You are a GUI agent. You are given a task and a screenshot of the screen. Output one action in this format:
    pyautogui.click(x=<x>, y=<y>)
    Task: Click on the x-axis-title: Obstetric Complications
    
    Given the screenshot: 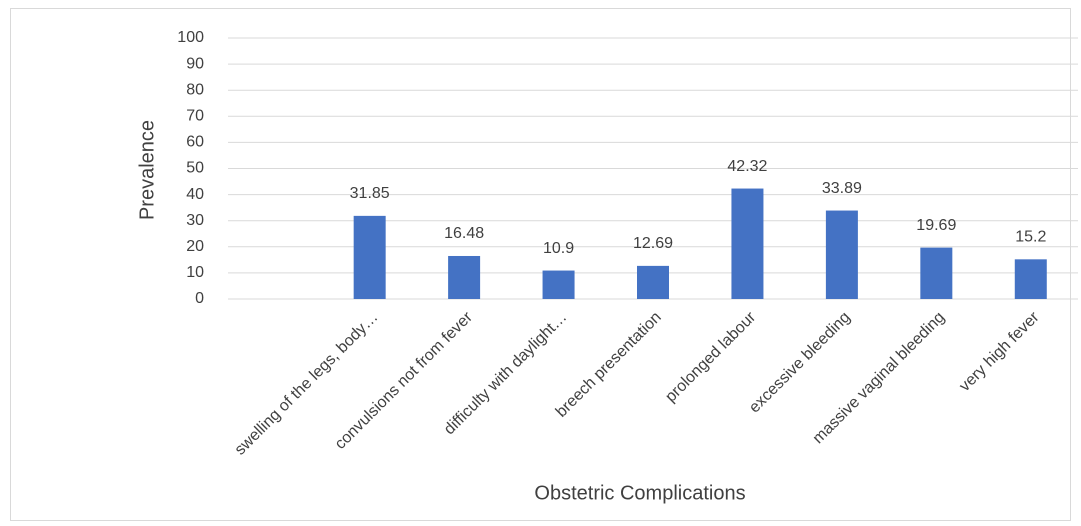 What is the action you would take?
    pyautogui.click(x=639, y=493)
    